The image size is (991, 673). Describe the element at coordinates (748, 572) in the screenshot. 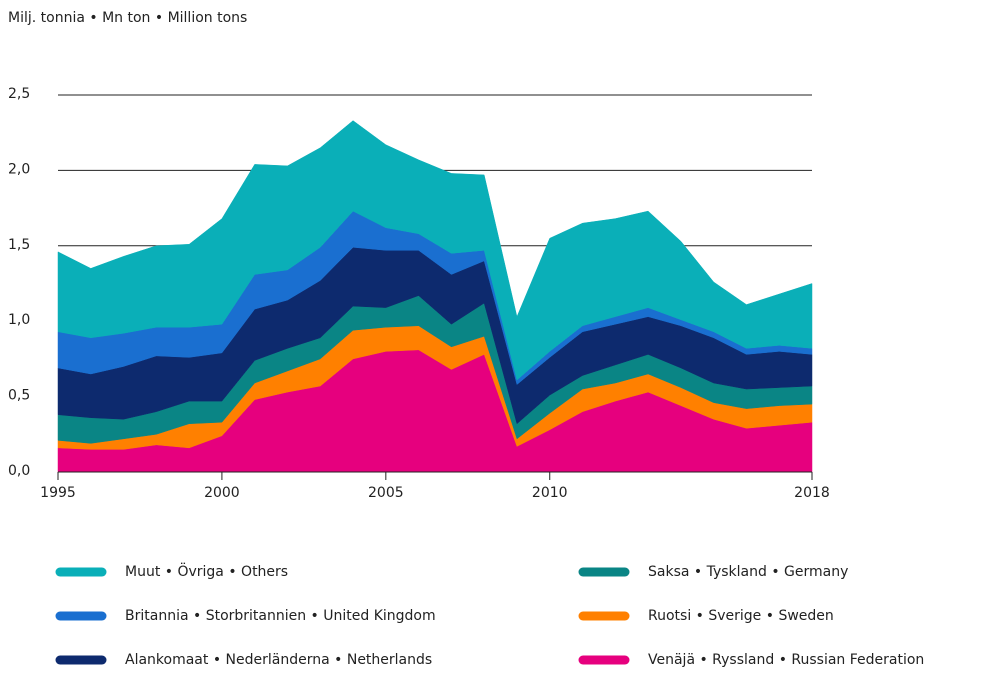

I see `legend-label: Saksa • Tyskland • Germany` at that location.